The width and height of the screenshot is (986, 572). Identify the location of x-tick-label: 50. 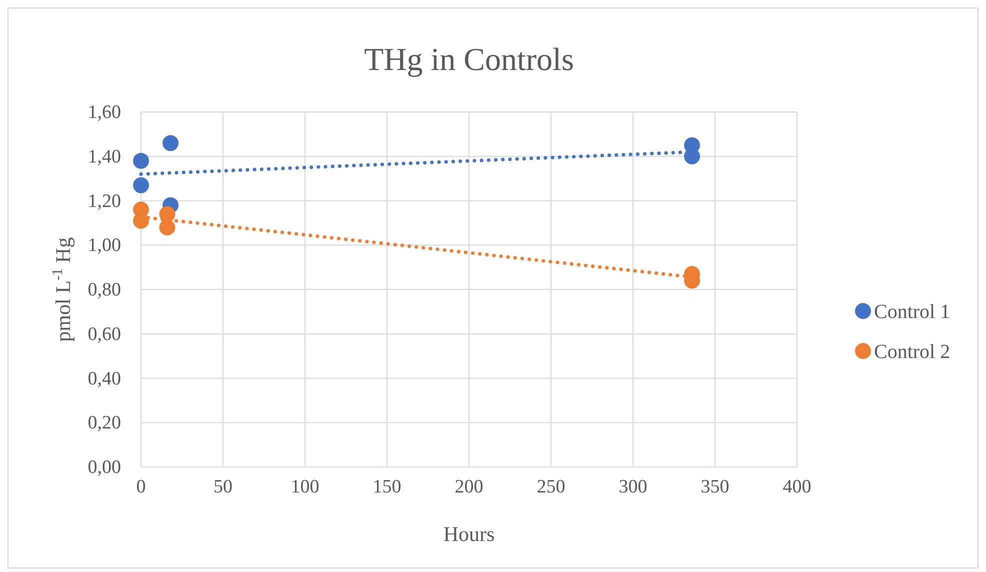
(223, 487).